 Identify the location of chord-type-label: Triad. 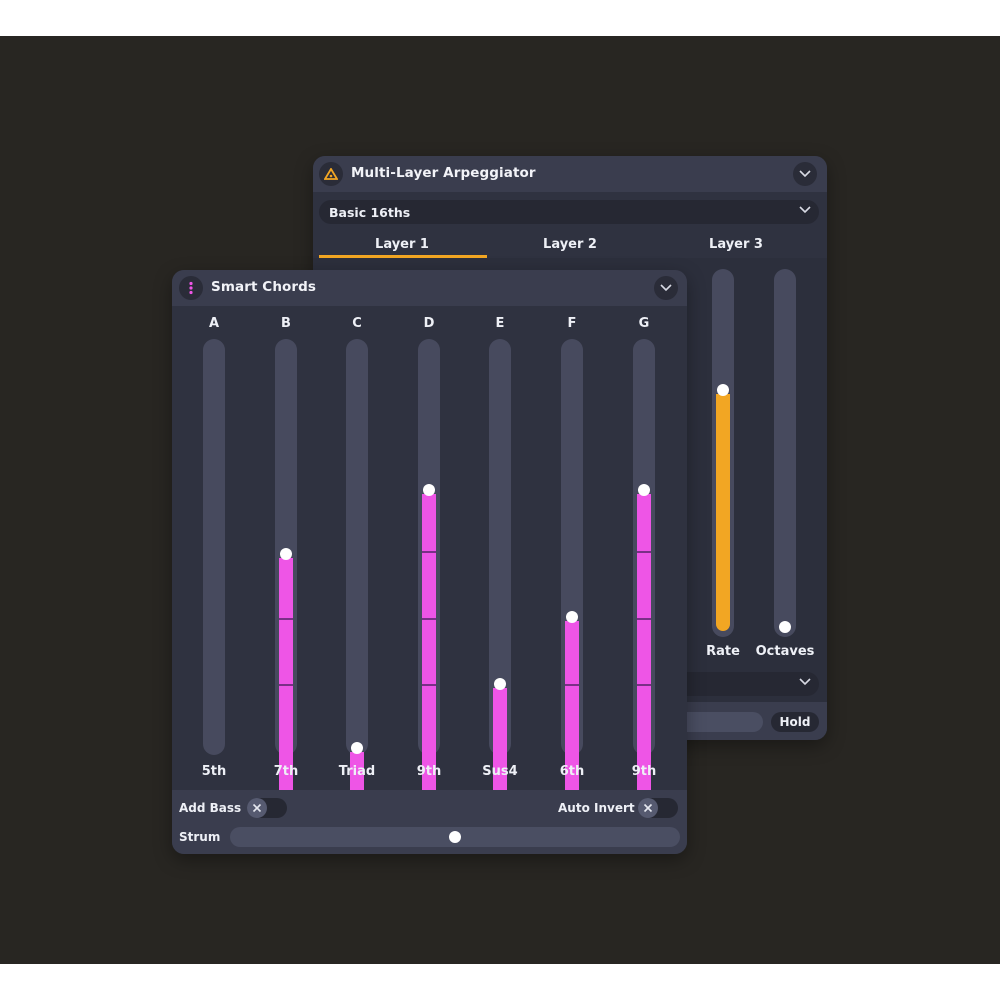
(357, 771).